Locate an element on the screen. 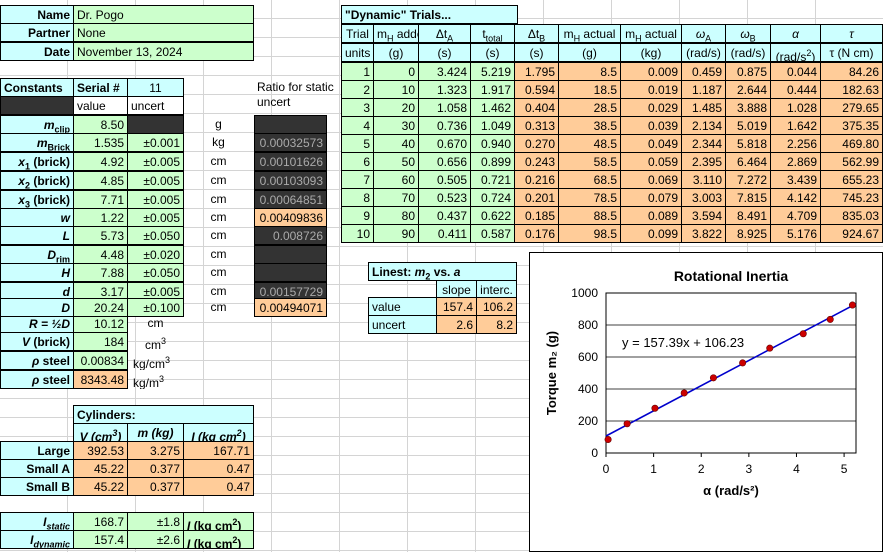 The height and width of the screenshot is (556, 883). trial-cell: 1.462 is located at coordinates (492, 107).